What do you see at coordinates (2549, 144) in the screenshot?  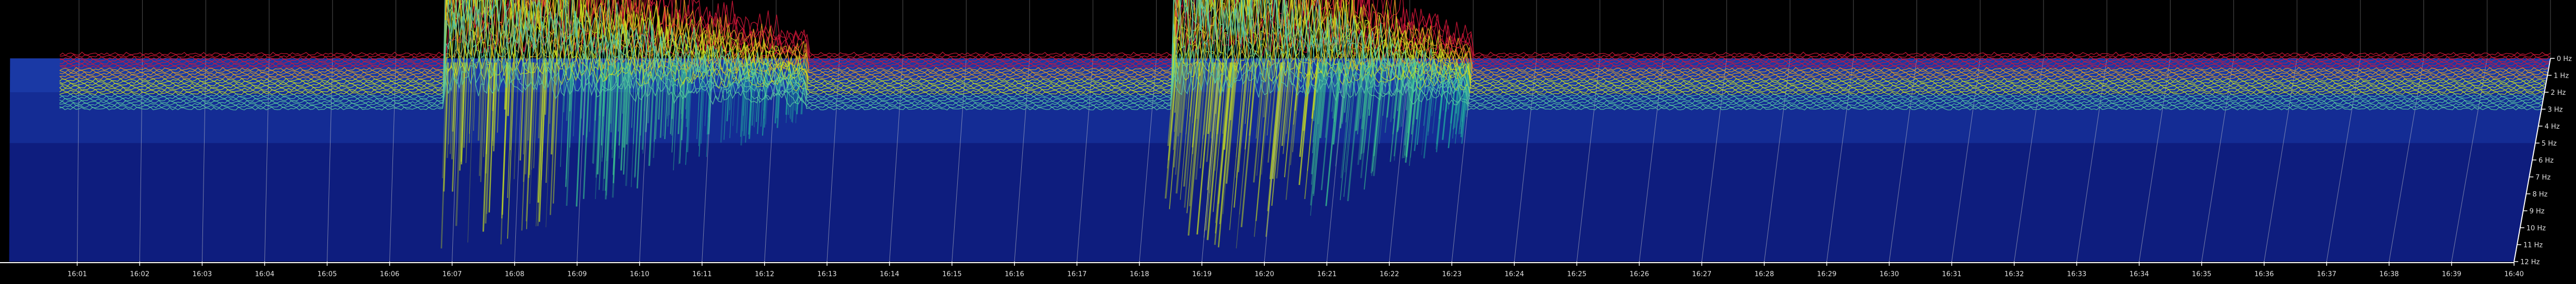 I see `frequency-tick-label: 5 Hz` at bounding box center [2549, 144].